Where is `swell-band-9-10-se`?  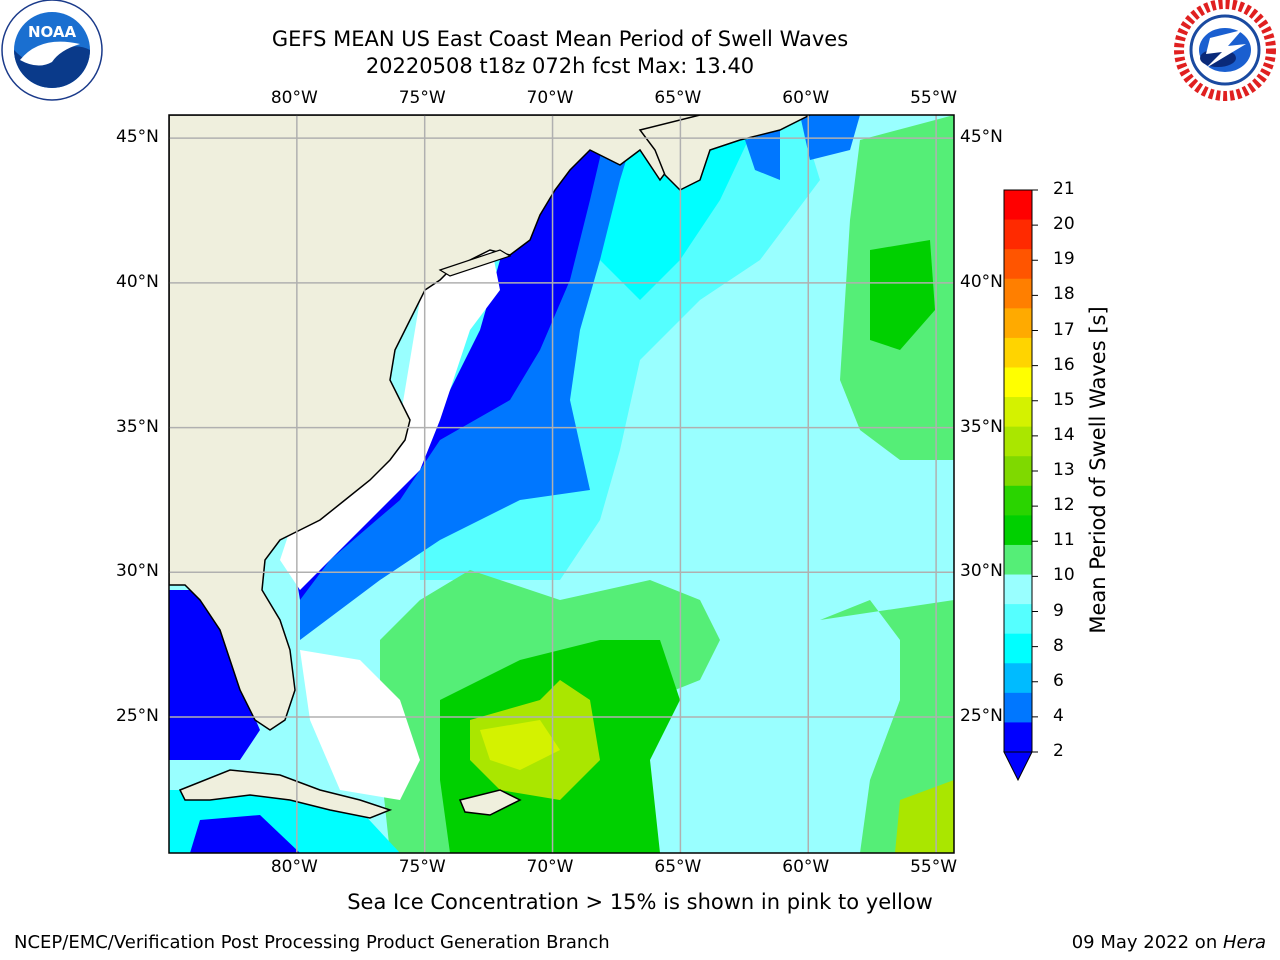
swell-band-9-10-se is located at coordinates (887, 726).